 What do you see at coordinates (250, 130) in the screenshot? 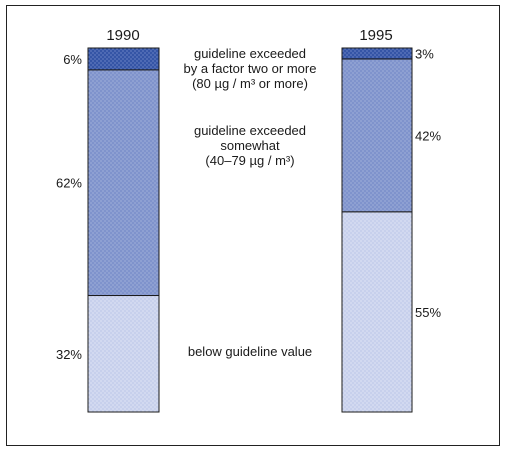
I see `legend-mid-line1: guideline exceeded` at bounding box center [250, 130].